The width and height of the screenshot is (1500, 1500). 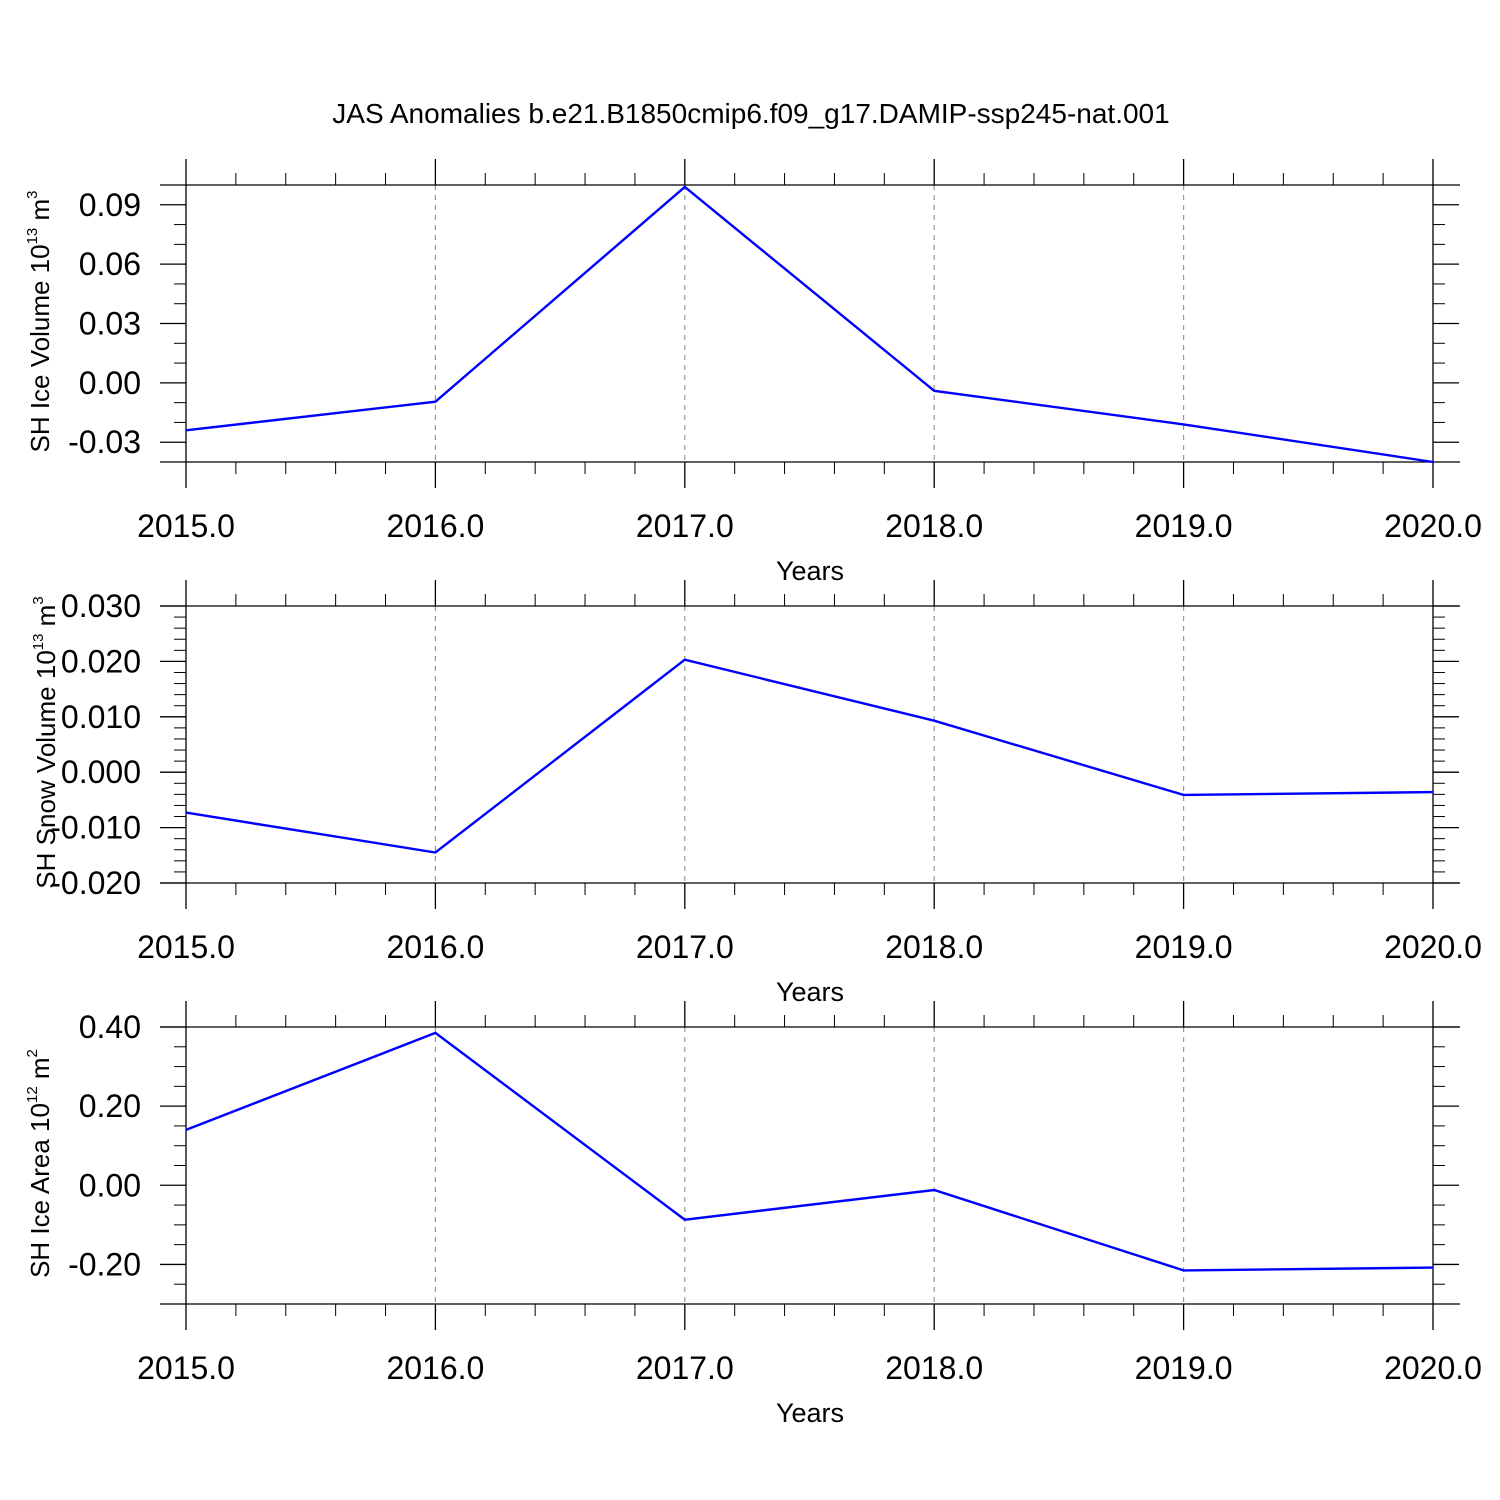 I want to click on y-axis-label: SH Ice Volume 1013 m3, so click(x=39, y=321).